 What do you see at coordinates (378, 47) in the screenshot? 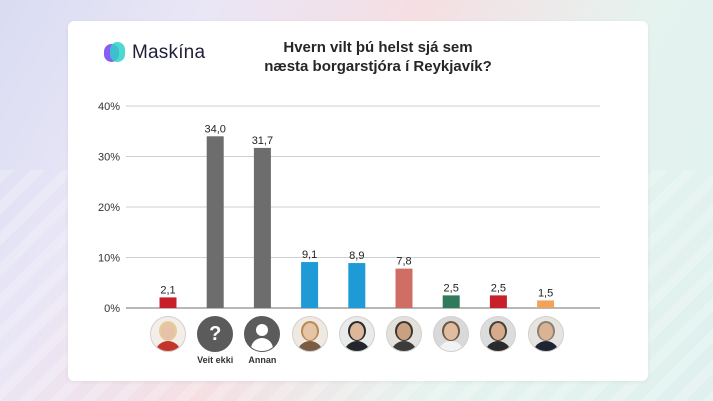
I see `chart-title-line-1: Hvern vilt þú helst sjá sem` at bounding box center [378, 47].